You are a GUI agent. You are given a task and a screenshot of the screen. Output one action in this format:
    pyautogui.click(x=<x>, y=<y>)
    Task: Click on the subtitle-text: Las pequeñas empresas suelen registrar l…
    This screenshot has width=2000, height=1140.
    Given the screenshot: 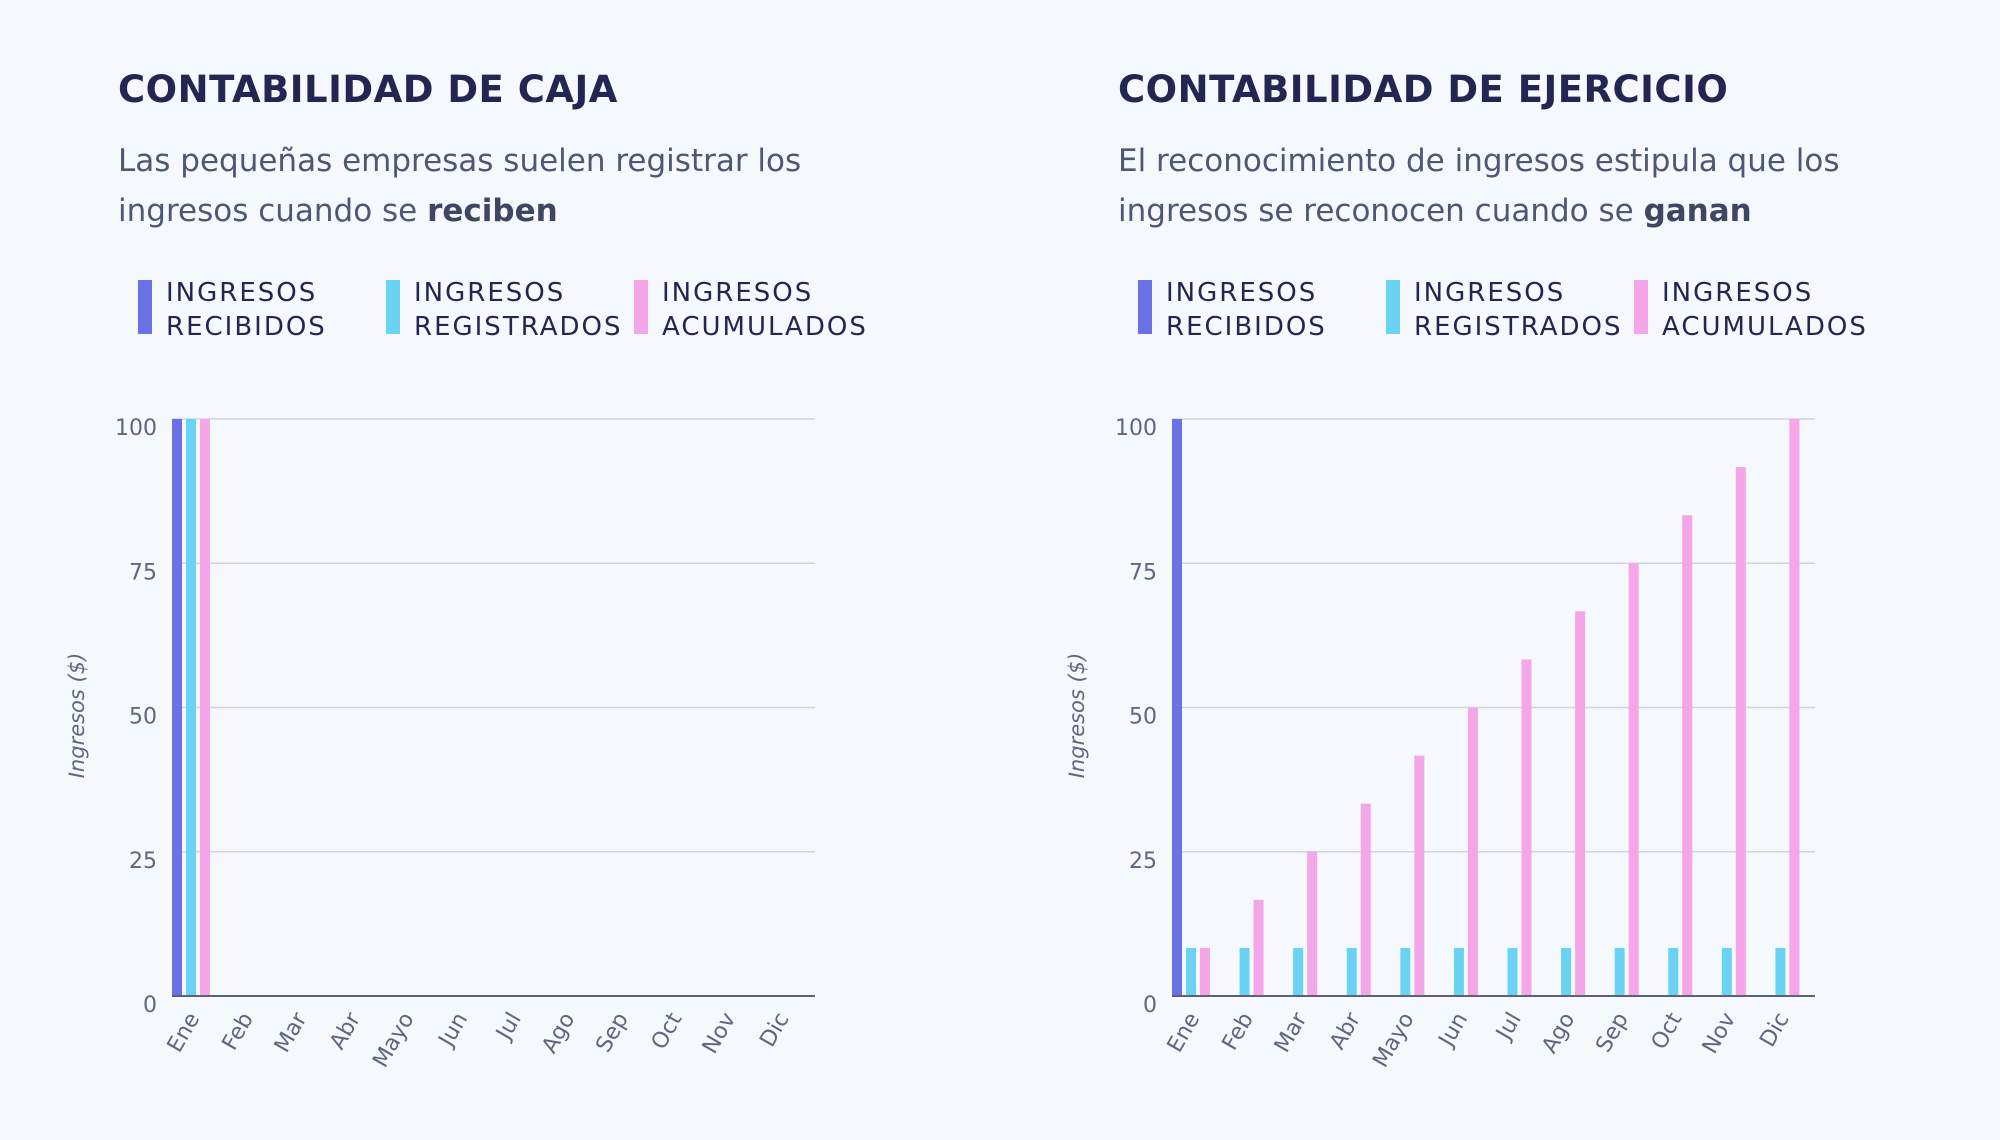 What is the action you would take?
    pyautogui.click(x=460, y=186)
    